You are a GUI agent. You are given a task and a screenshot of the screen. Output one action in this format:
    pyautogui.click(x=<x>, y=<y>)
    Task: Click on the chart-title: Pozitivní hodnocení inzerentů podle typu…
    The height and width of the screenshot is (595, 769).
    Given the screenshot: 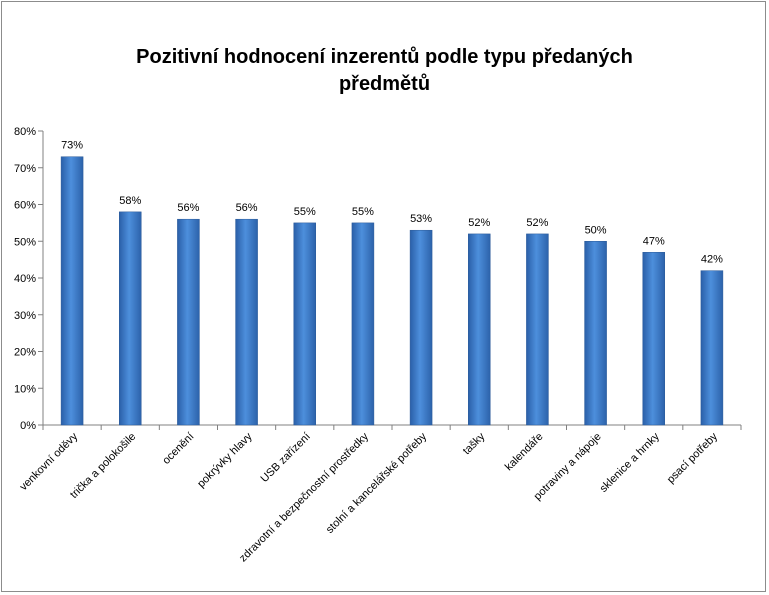 What is the action you would take?
    pyautogui.click(x=384, y=71)
    